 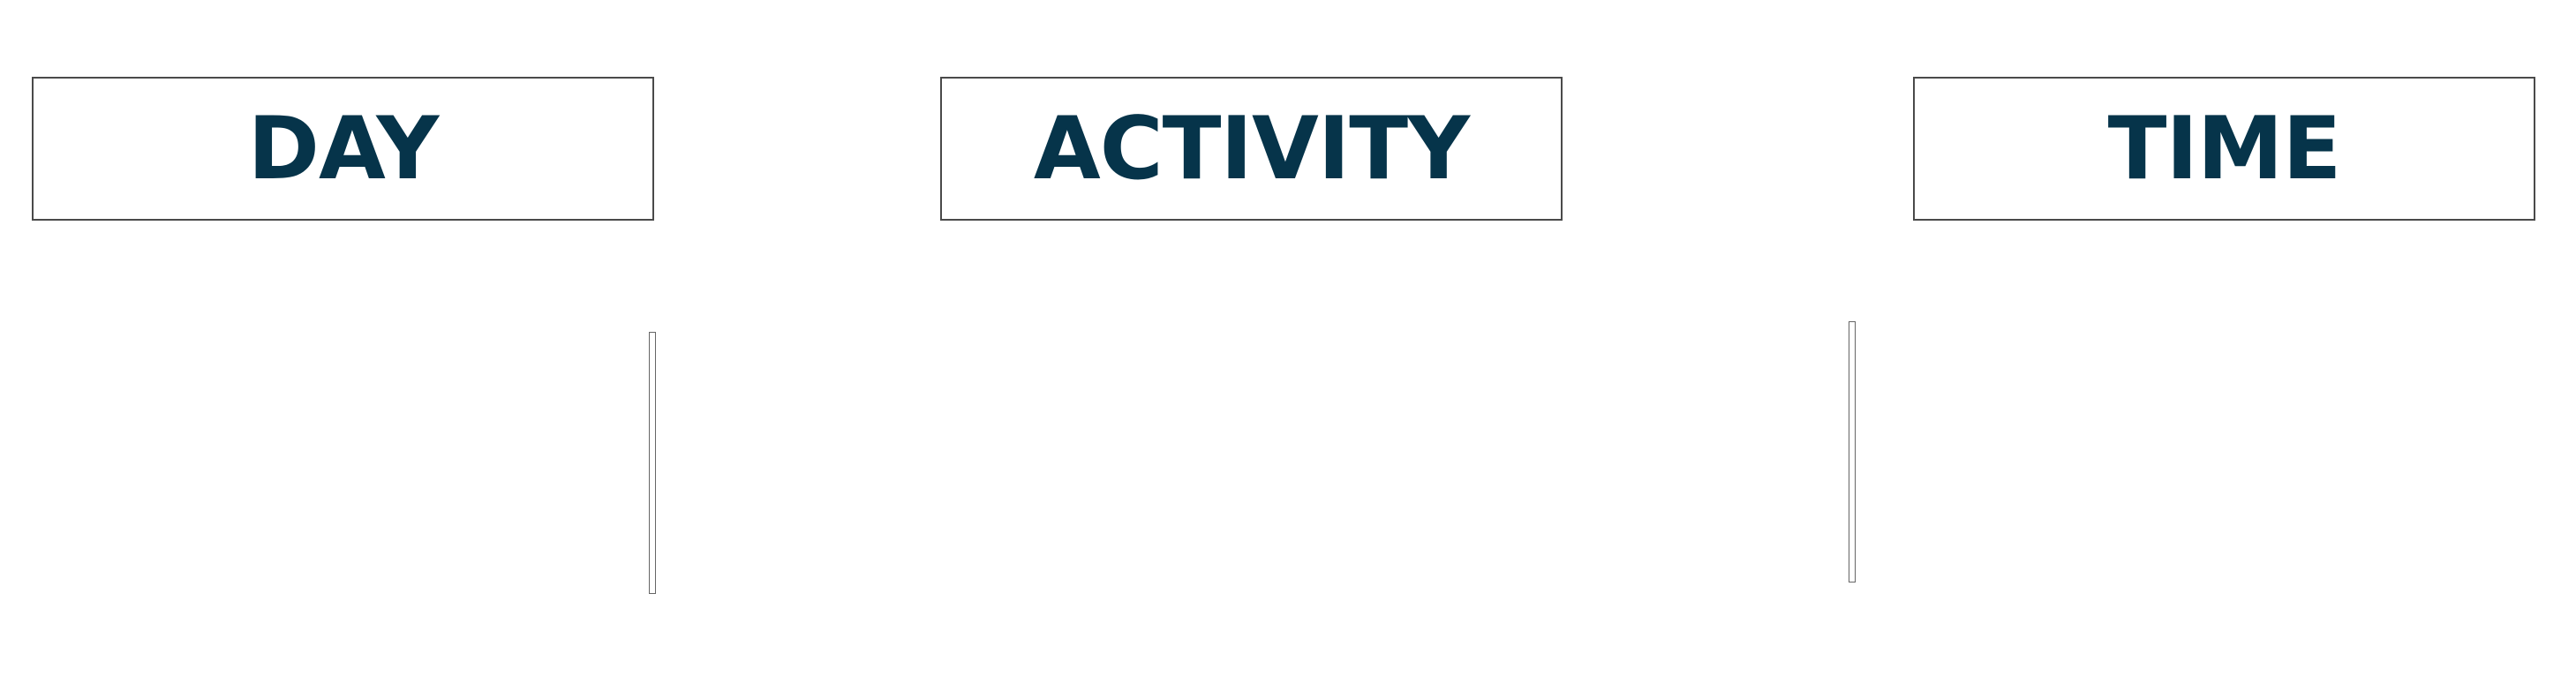 What do you see at coordinates (653, 463) in the screenshot?
I see `column-divider-left` at bounding box center [653, 463].